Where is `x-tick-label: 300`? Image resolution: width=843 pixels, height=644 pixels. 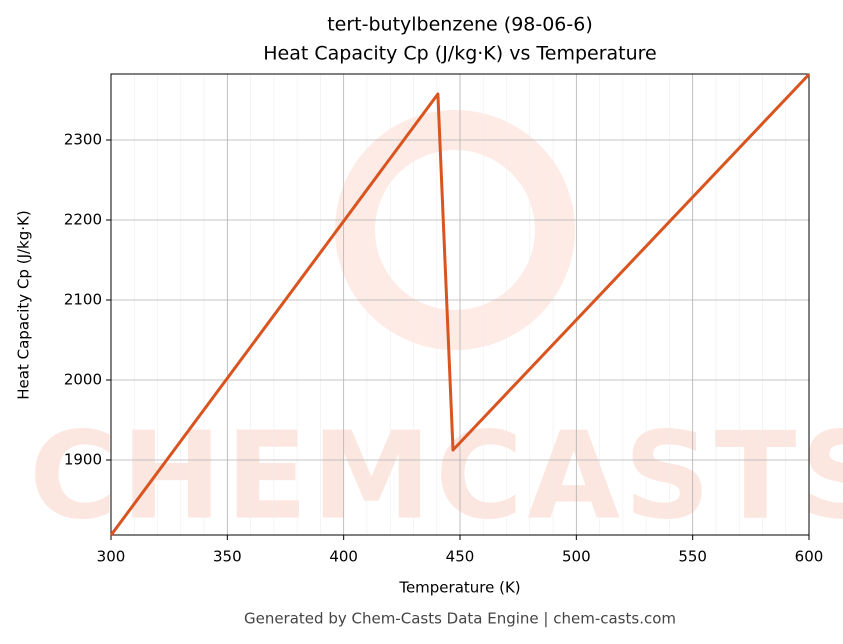
x-tick-label: 300 is located at coordinates (111, 557).